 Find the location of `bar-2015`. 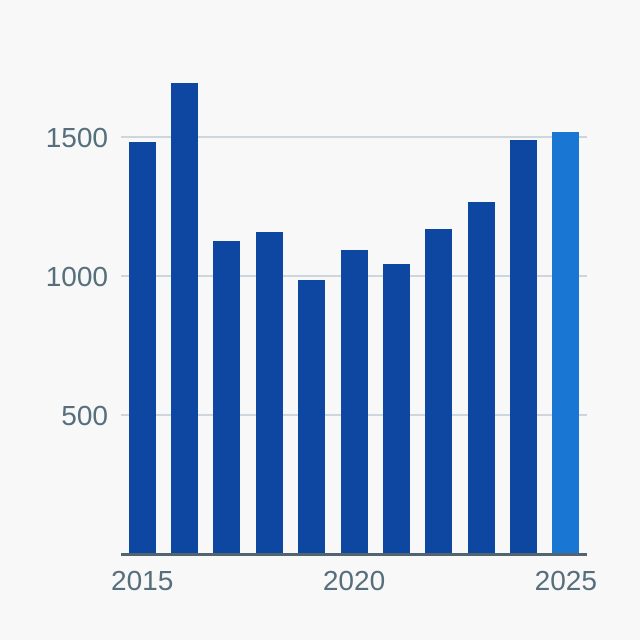

bar-2015 is located at coordinates (142, 347).